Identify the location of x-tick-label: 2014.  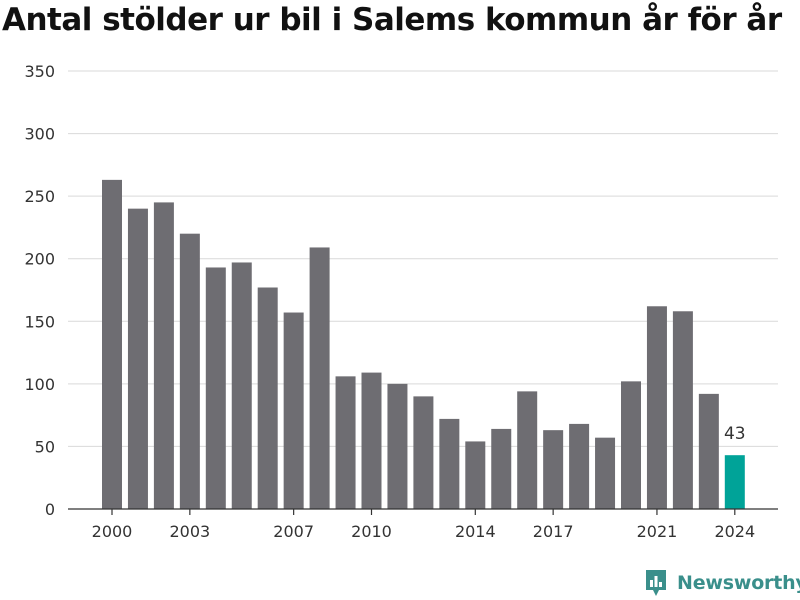
(475, 531).